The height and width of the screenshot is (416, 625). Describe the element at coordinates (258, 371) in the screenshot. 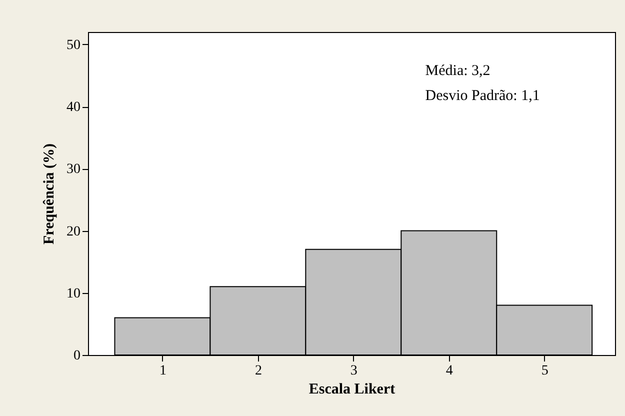

I see `x-tick-label: 2` at that location.